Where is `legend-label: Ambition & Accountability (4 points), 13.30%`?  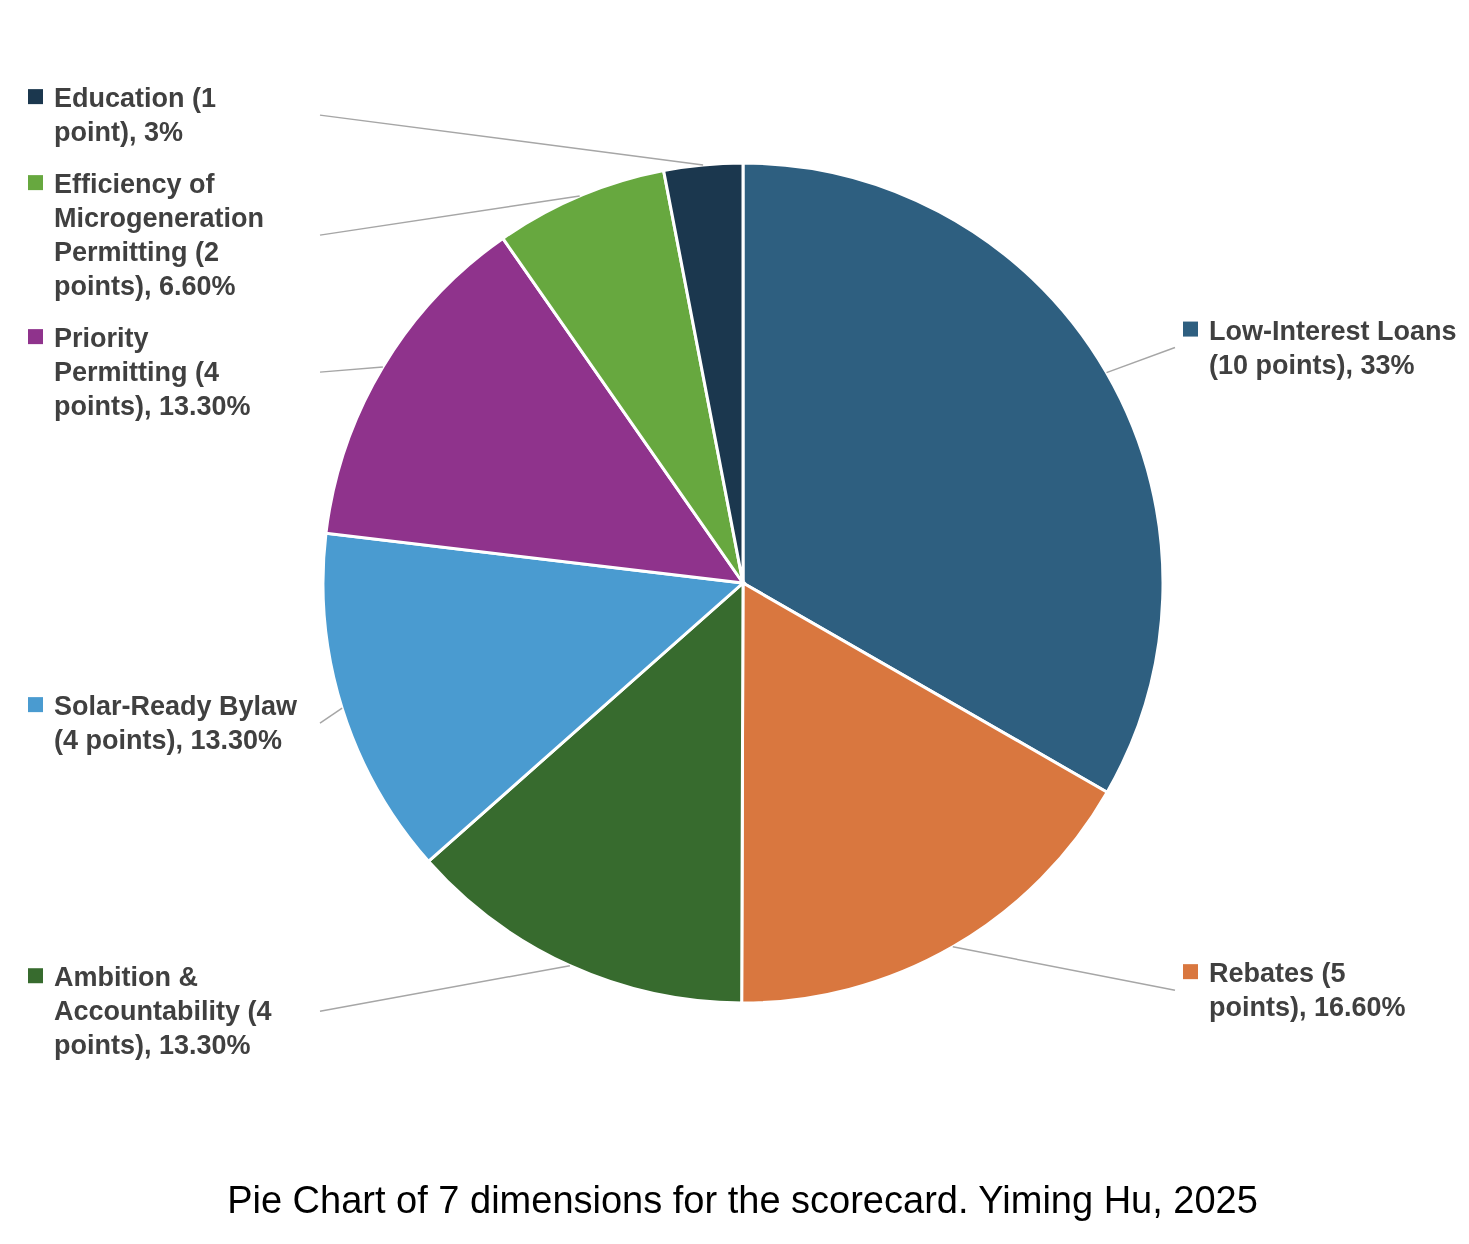
legend-label: Ambition & Accountability (4 points), 13.30% is located at coordinates (163, 1011).